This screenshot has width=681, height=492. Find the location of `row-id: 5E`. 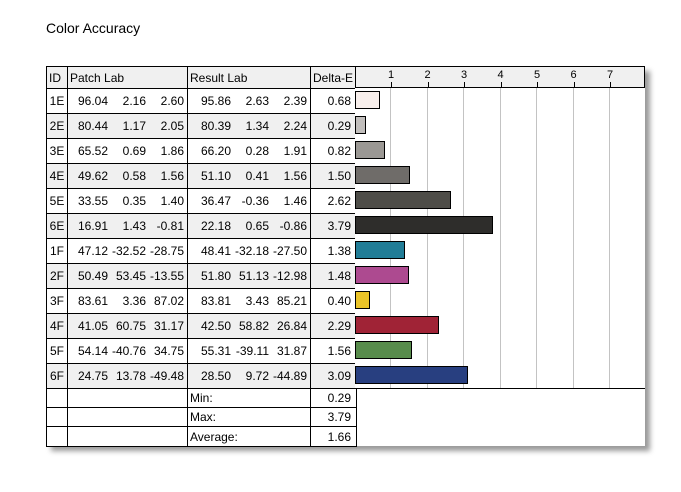

row-id: 5E is located at coordinates (57, 201).